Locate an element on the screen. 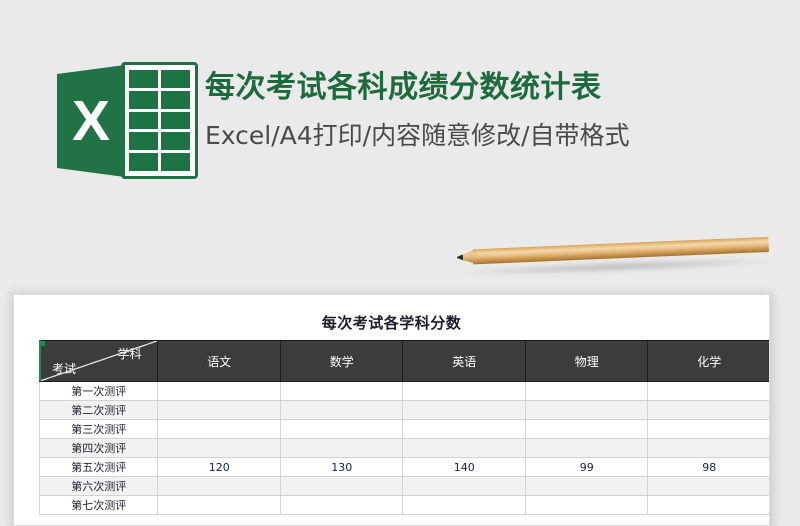 The height and width of the screenshot is (526, 800). cell-value: 120 is located at coordinates (219, 467).